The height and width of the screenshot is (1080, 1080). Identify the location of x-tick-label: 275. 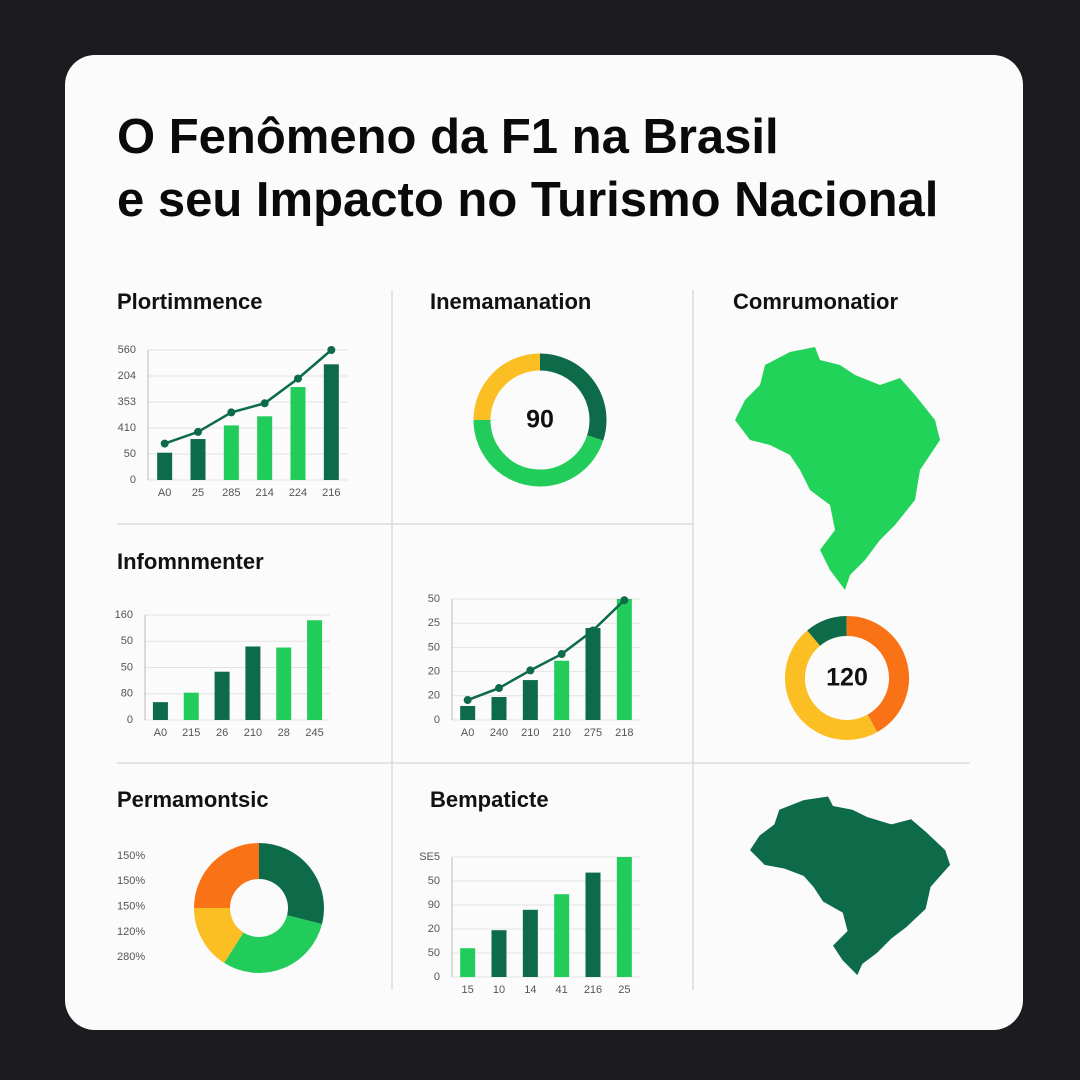
(593, 733).